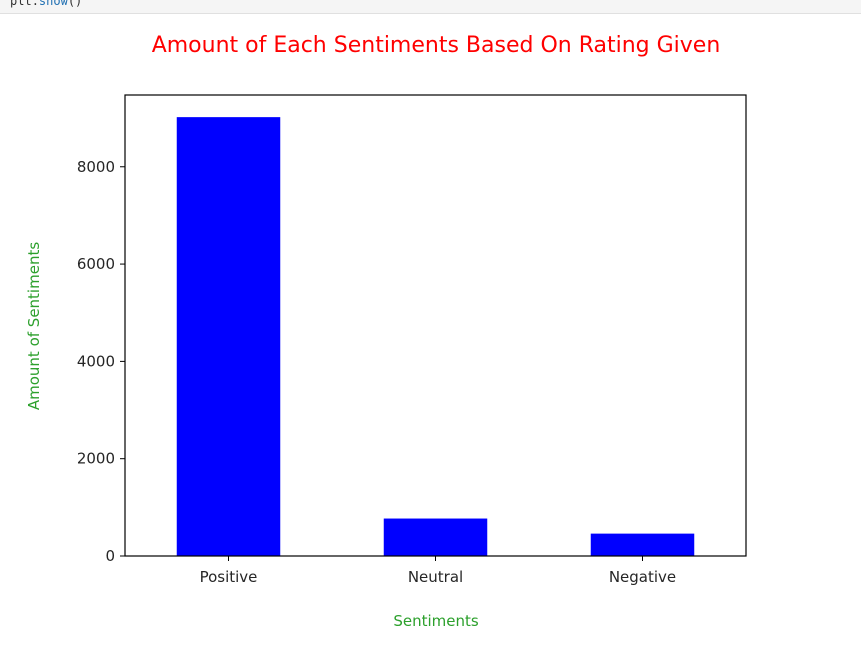  What do you see at coordinates (642, 577) in the screenshot?
I see `x-tick-label: Negative` at bounding box center [642, 577].